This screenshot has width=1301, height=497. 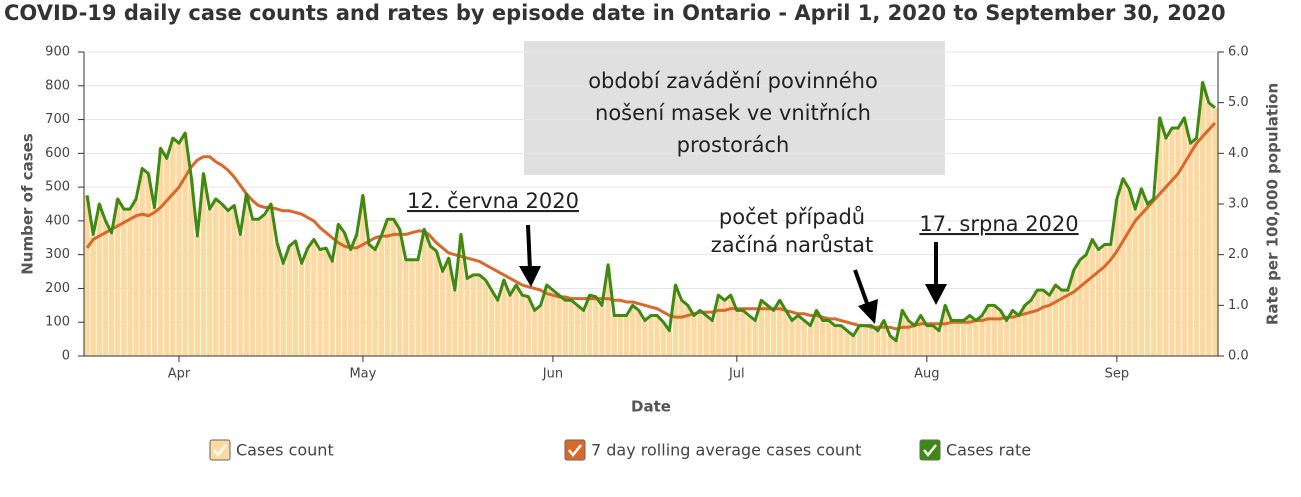 What do you see at coordinates (1238, 305) in the screenshot?
I see `y2-tick-label: 1.0` at bounding box center [1238, 305].